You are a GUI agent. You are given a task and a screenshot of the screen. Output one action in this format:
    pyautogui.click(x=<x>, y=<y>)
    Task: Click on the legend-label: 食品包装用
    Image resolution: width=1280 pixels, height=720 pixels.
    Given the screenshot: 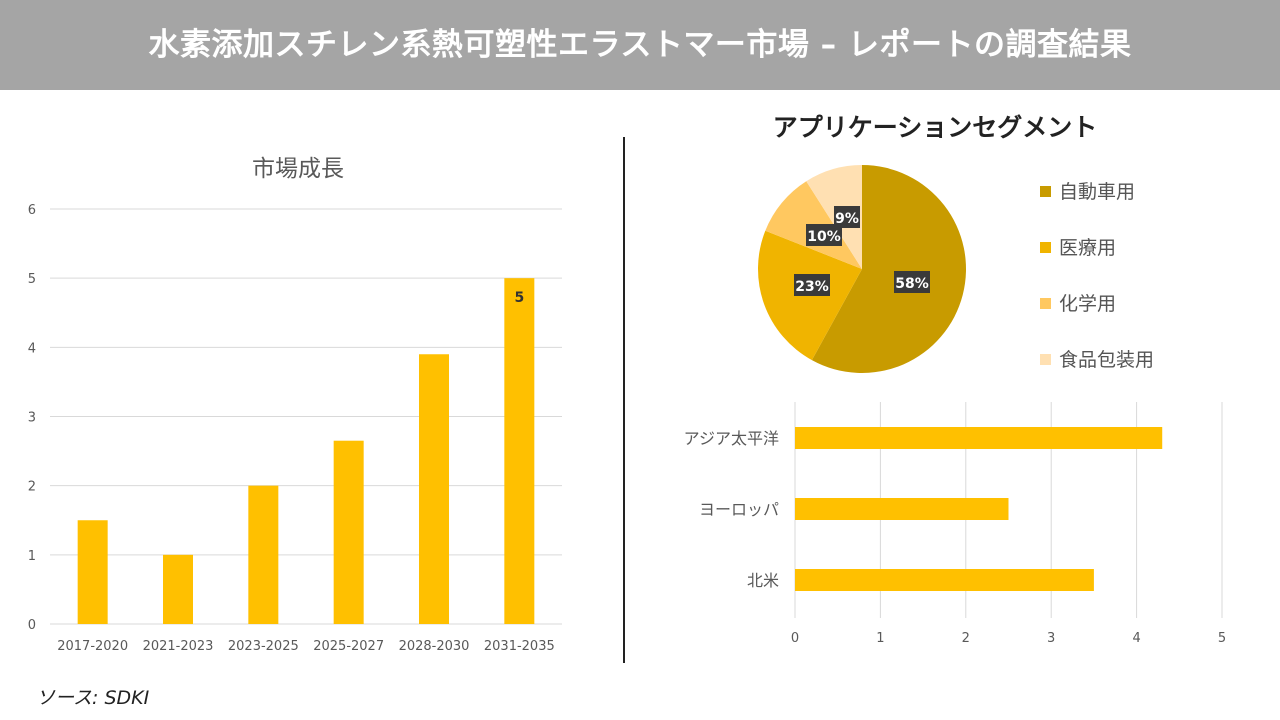 What is the action you would take?
    pyautogui.click(x=1107, y=360)
    